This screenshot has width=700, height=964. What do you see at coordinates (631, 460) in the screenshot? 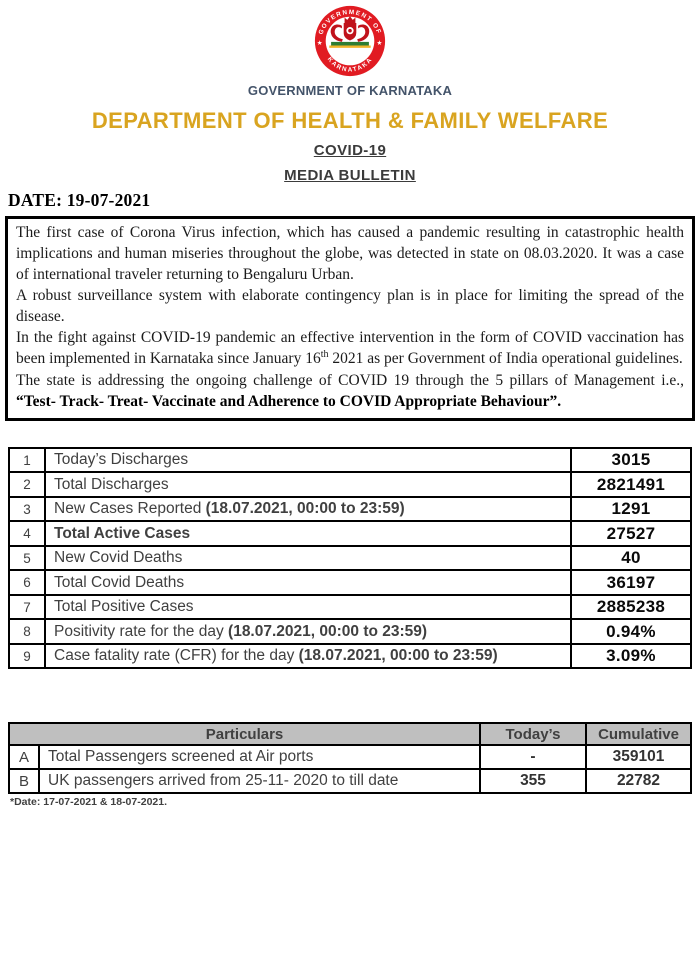
I see `row-value: 3015` at bounding box center [631, 460].